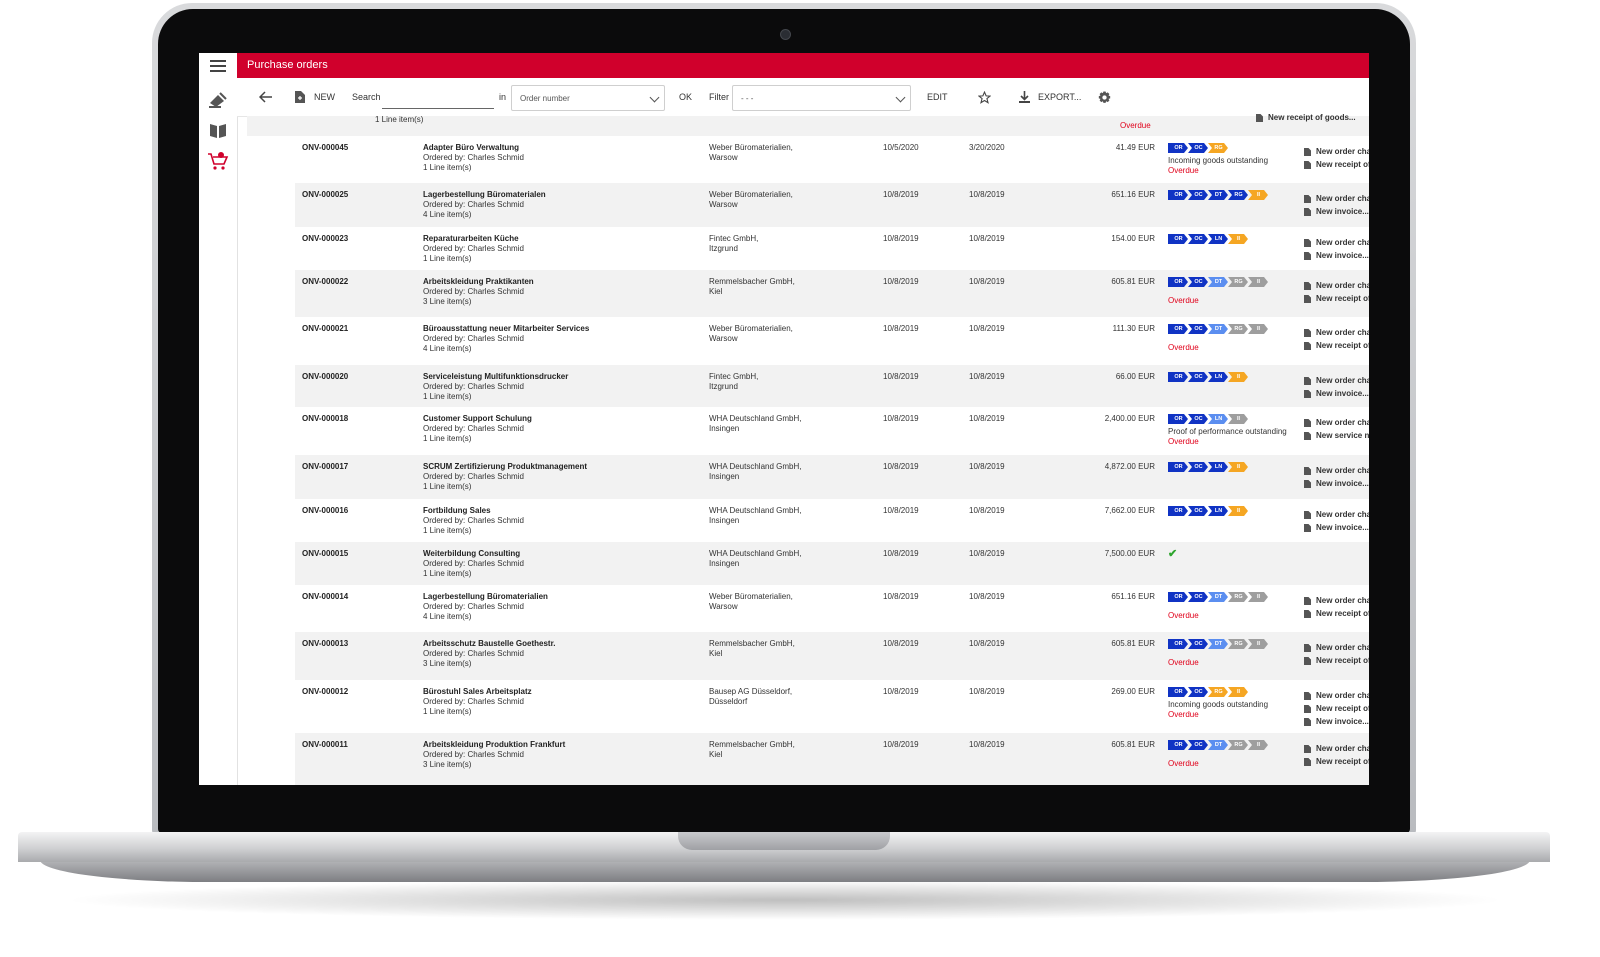 The image size is (1600, 957). I want to click on order-id: ONV-000025, so click(325, 194).